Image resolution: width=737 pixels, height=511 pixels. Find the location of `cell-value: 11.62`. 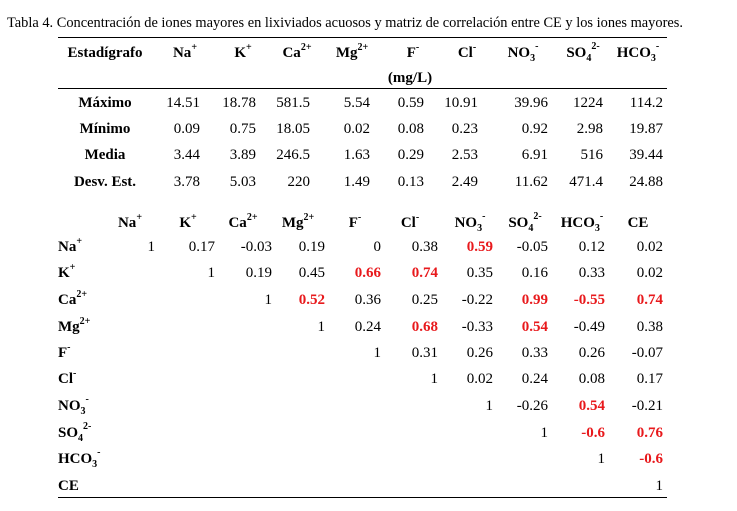

cell-value: 11.62 is located at coordinates (531, 182).